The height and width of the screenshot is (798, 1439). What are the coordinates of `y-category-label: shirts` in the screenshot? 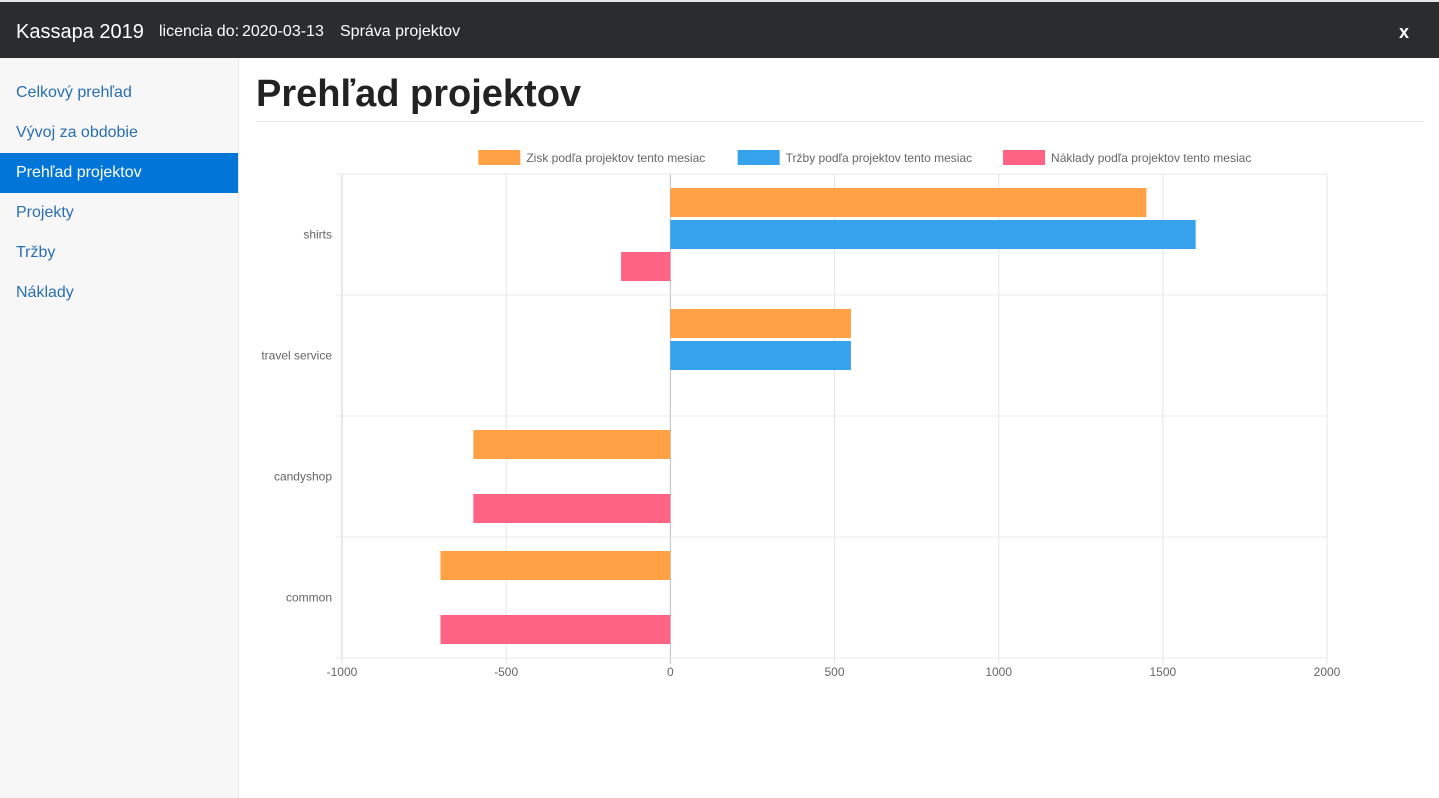 It's located at (317, 235).